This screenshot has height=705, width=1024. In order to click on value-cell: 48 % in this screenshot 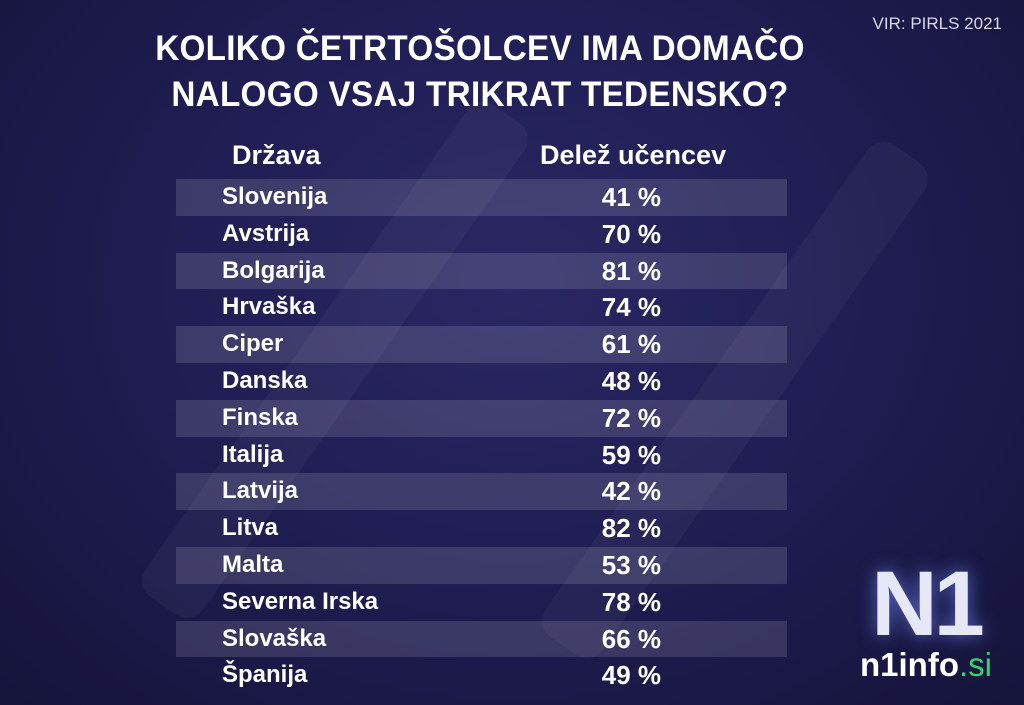, I will do `click(631, 380)`.